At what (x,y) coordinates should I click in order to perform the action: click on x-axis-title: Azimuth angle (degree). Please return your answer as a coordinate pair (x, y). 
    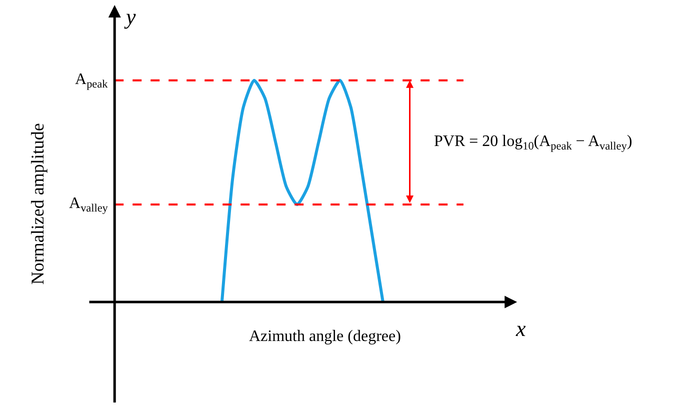
    Looking at the image, I should click on (325, 336).